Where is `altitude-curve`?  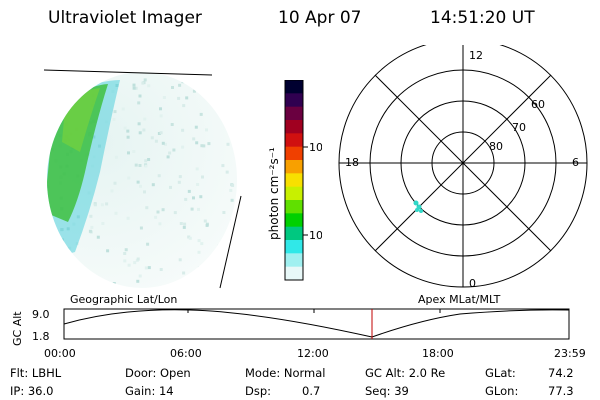 altitude-curve is located at coordinates (316, 323).